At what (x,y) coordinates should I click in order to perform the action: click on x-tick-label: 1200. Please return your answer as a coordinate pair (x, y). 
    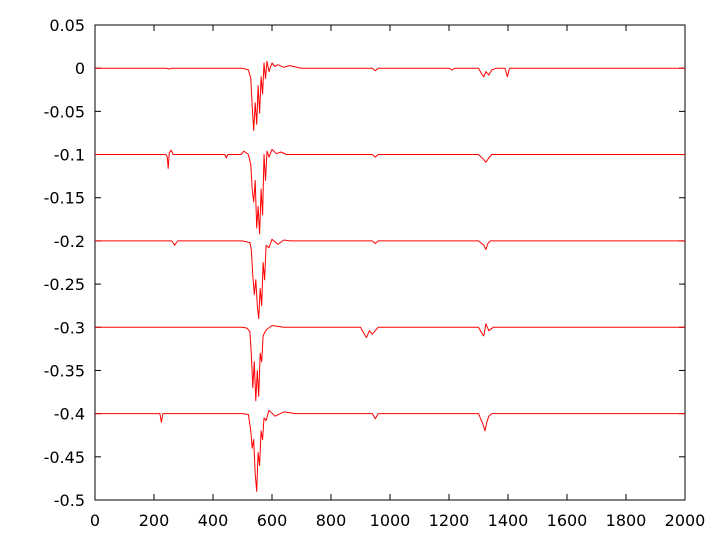
    Looking at the image, I should click on (449, 520).